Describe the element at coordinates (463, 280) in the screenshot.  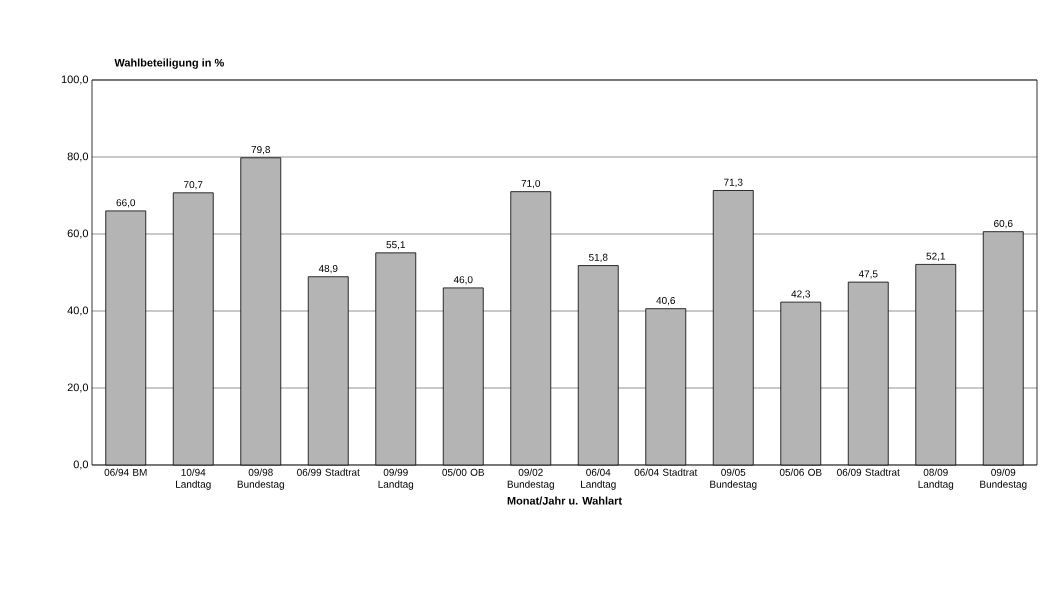
I see `data-label: 46,0` at that location.